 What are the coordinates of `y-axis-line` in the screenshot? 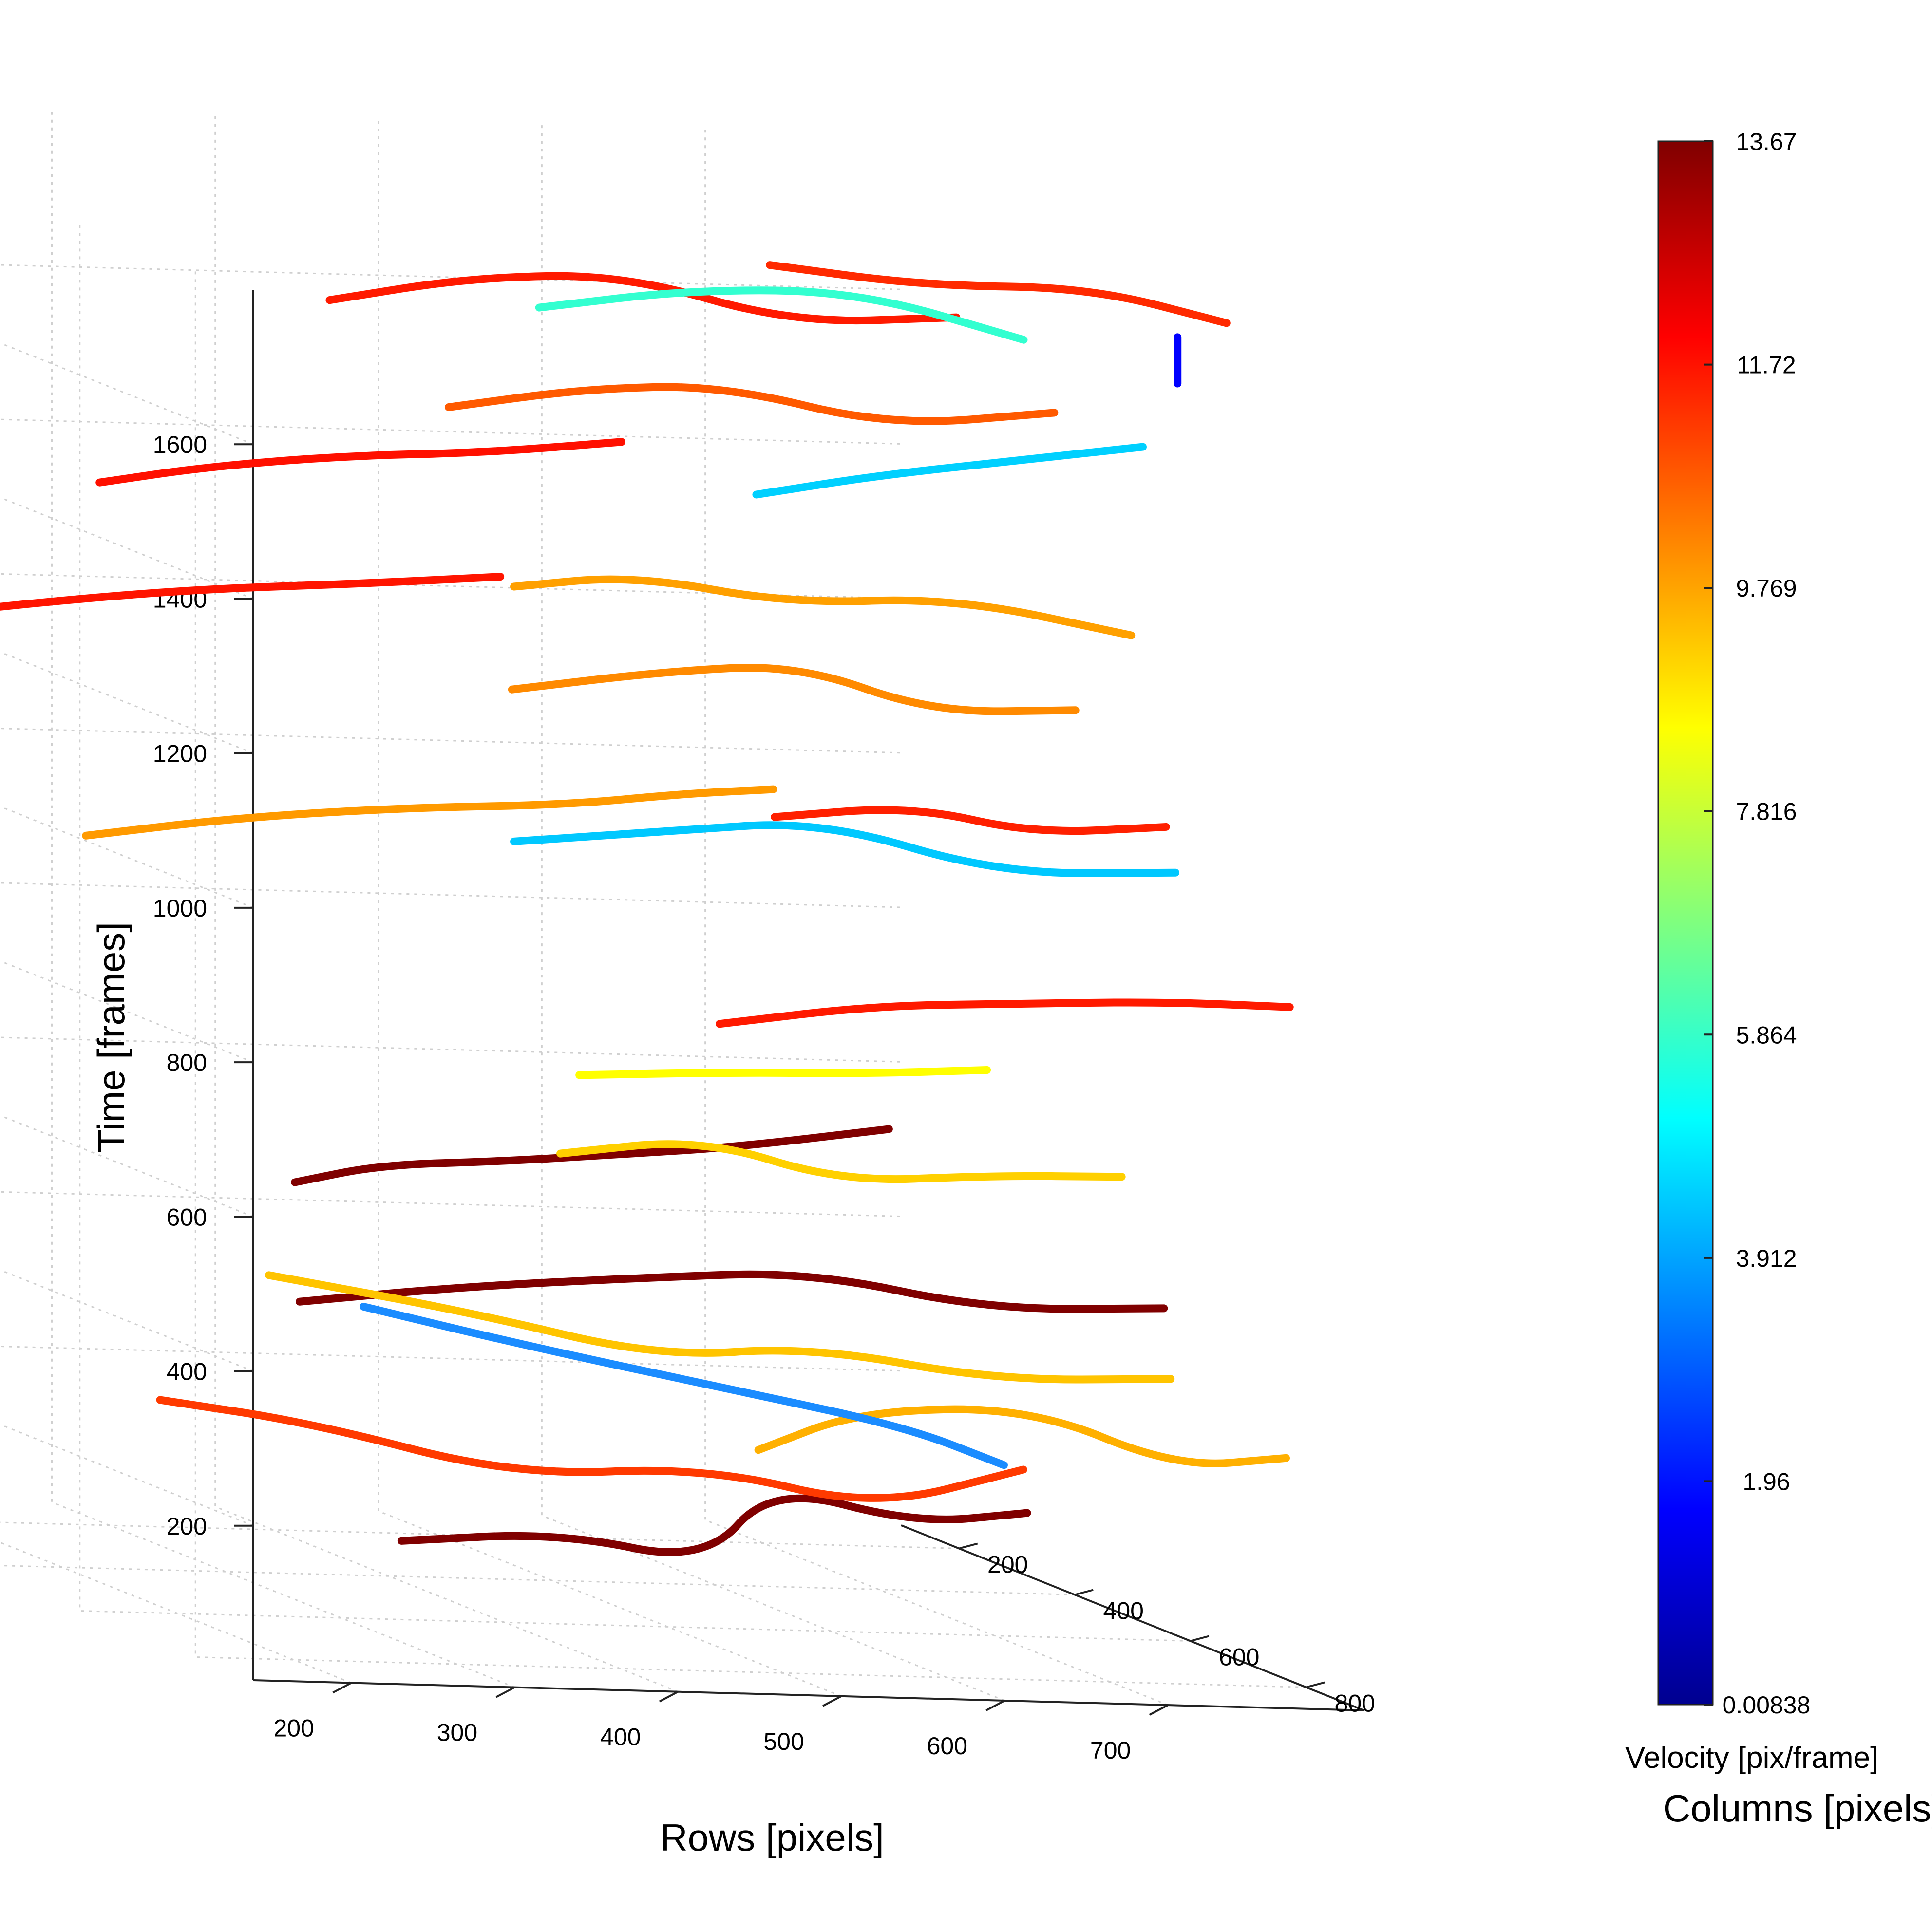 It's located at (1132, 1617).